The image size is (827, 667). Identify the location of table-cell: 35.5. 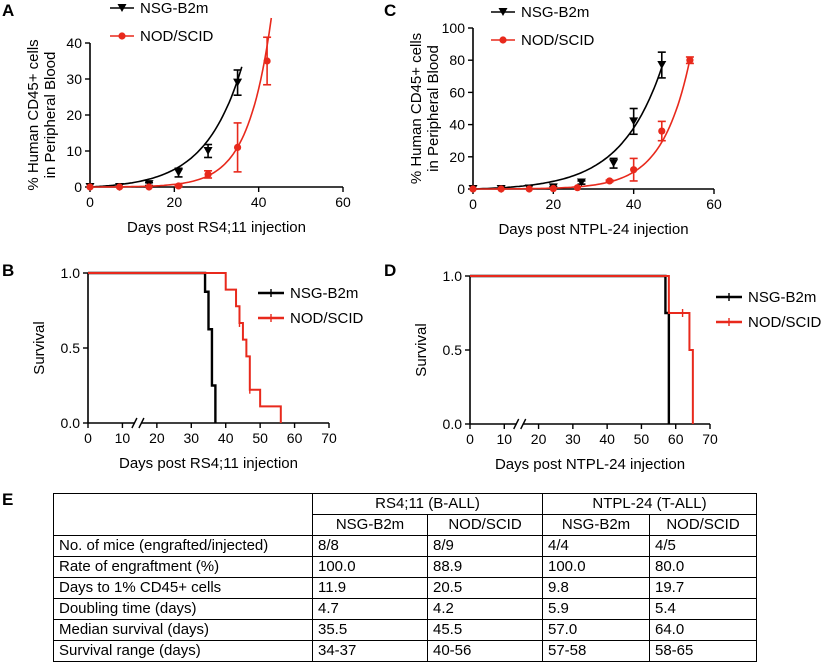
(370, 630).